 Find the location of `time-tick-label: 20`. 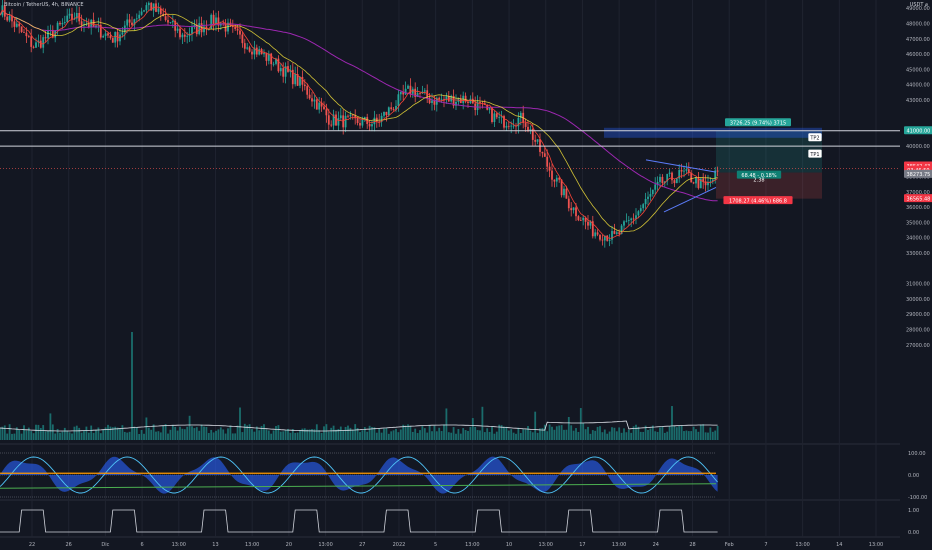

time-tick-label: 20 is located at coordinates (289, 545).